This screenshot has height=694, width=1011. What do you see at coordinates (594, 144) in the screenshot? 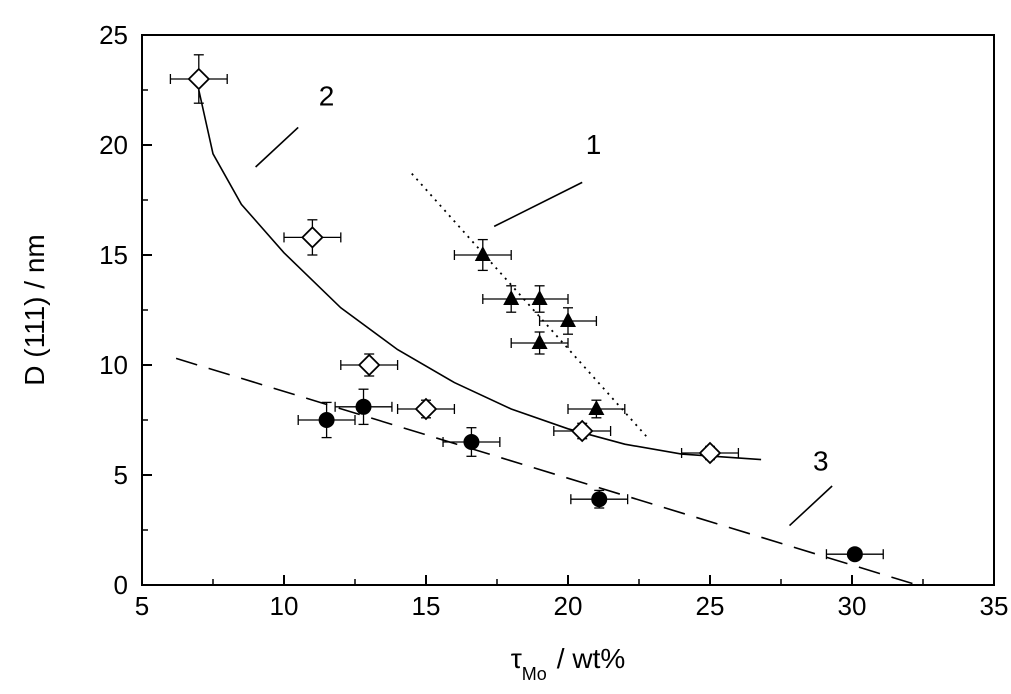
I see `annotation-label: 1` at bounding box center [594, 144].